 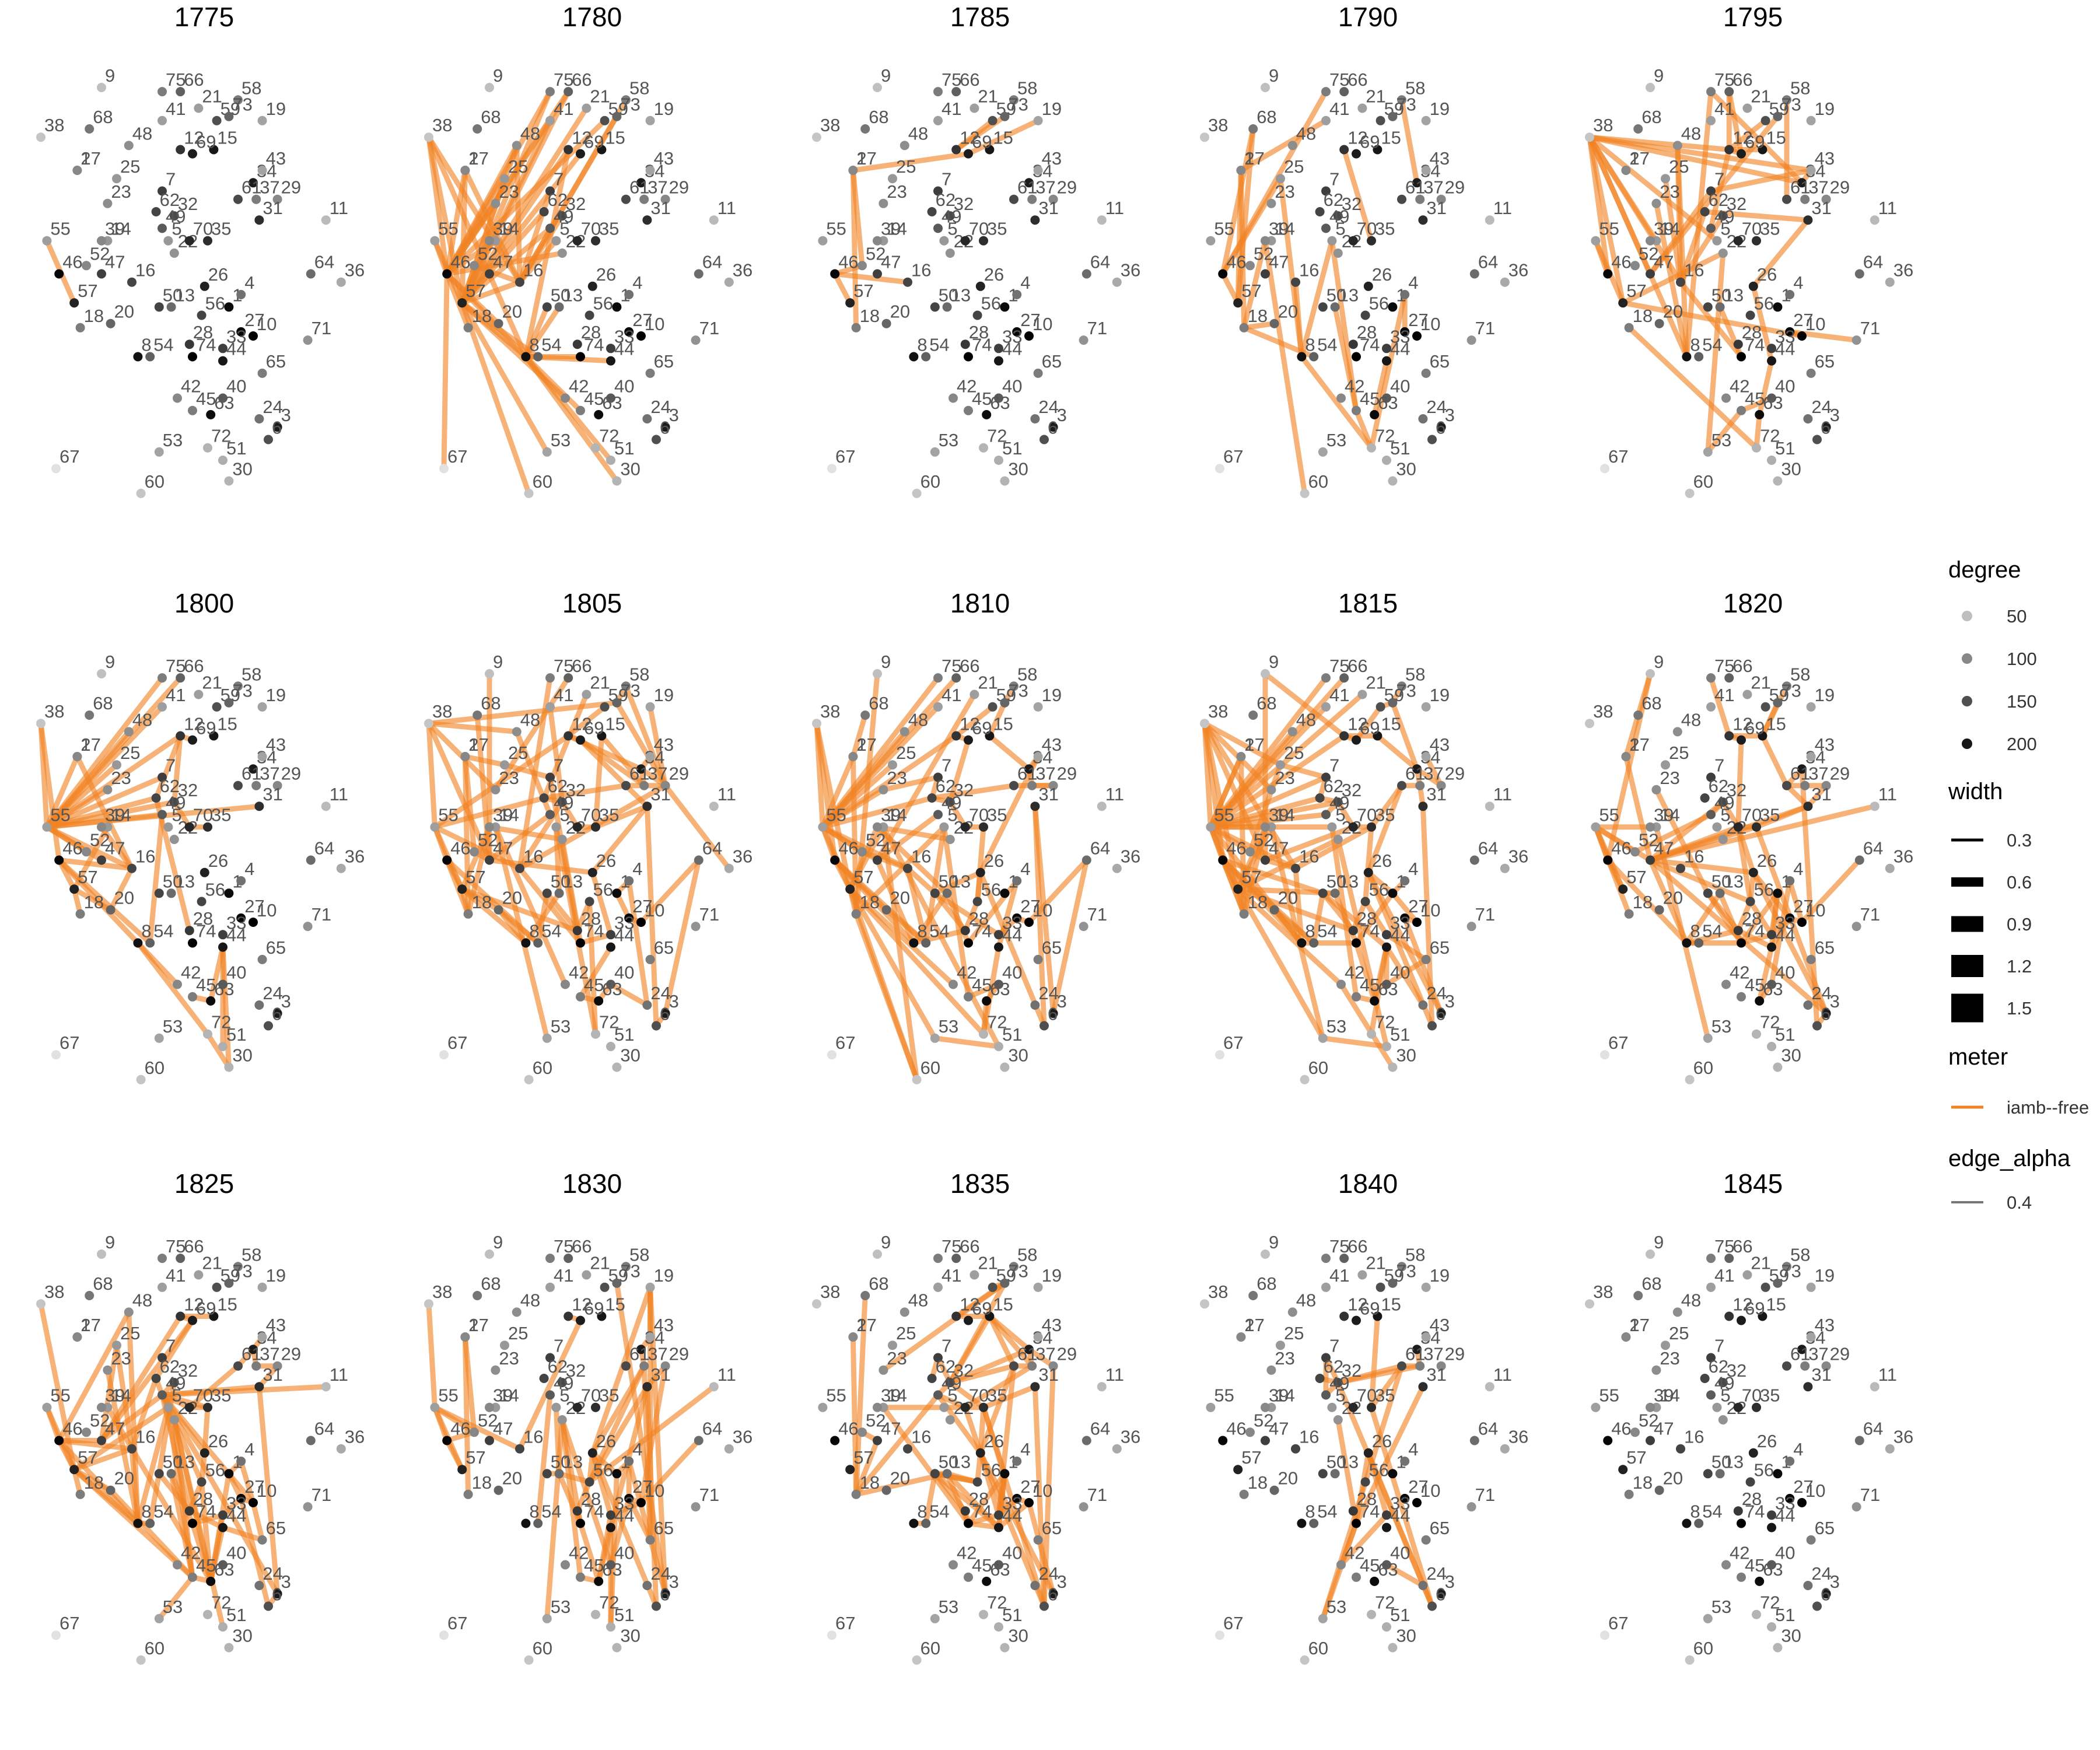 What do you see at coordinates (227, 138) in the screenshot?
I see `node-label-15: 15` at bounding box center [227, 138].